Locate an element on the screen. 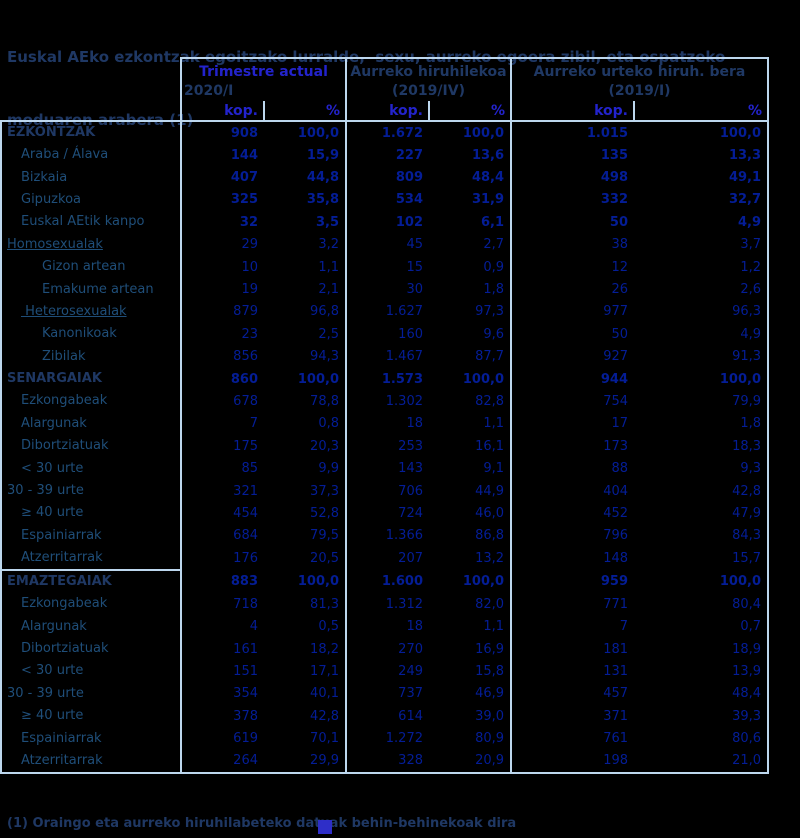  row-label: EZKONTZAK is located at coordinates (90, 132).